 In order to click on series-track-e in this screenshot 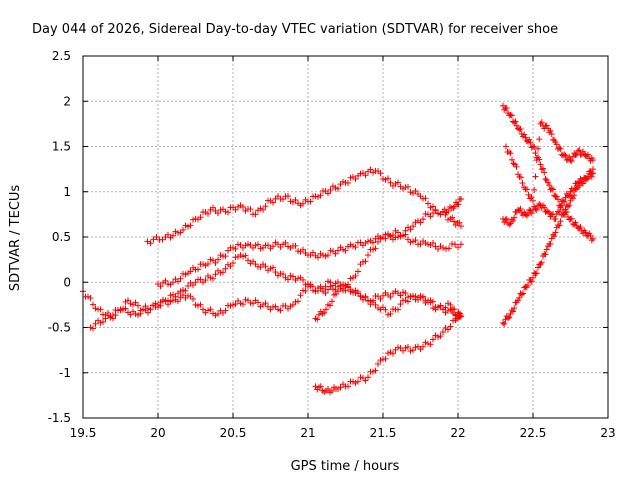, I will do `click(388, 259)`.